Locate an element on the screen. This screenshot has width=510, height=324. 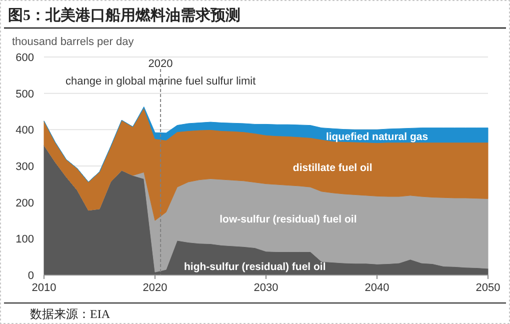
y-tick-label: 200 is located at coordinates (25, 203).